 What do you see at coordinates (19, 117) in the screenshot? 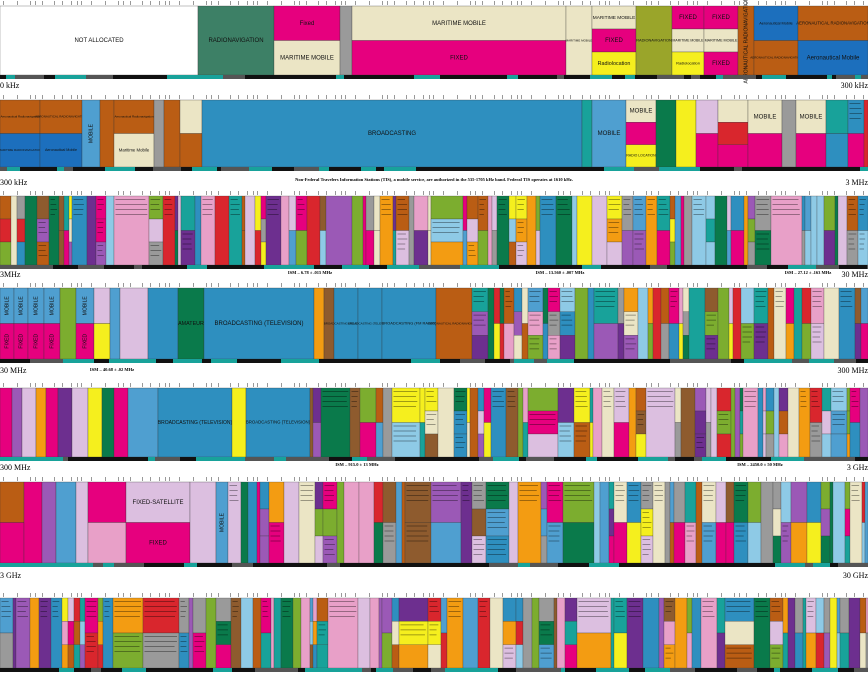
I see `band-label: Aeronautical Radionavigation` at bounding box center [19, 117].